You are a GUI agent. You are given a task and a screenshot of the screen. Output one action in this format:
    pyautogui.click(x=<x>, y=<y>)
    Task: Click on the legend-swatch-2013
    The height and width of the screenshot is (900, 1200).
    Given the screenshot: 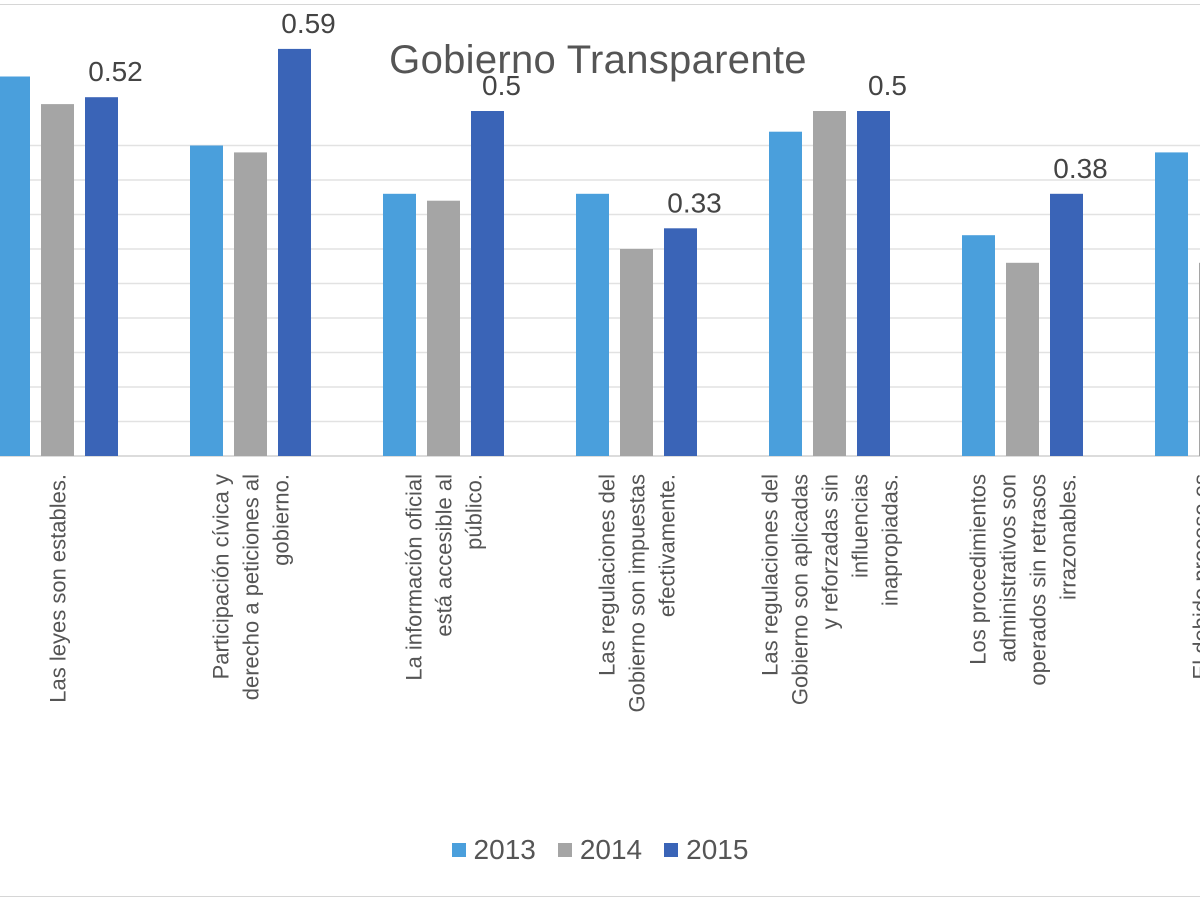 What is the action you would take?
    pyautogui.click(x=458, y=850)
    